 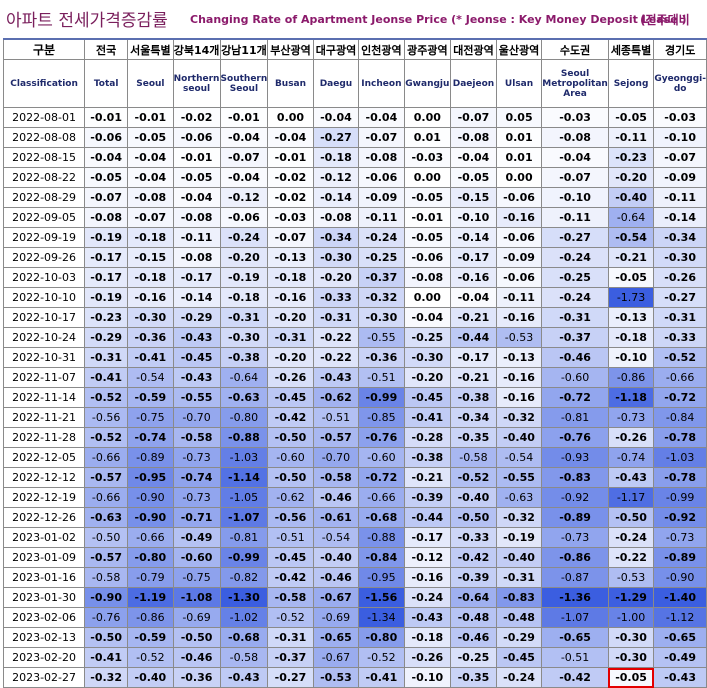 What do you see at coordinates (665, 20) in the screenshot?
I see `comparison-label: (전주대비` at bounding box center [665, 20].